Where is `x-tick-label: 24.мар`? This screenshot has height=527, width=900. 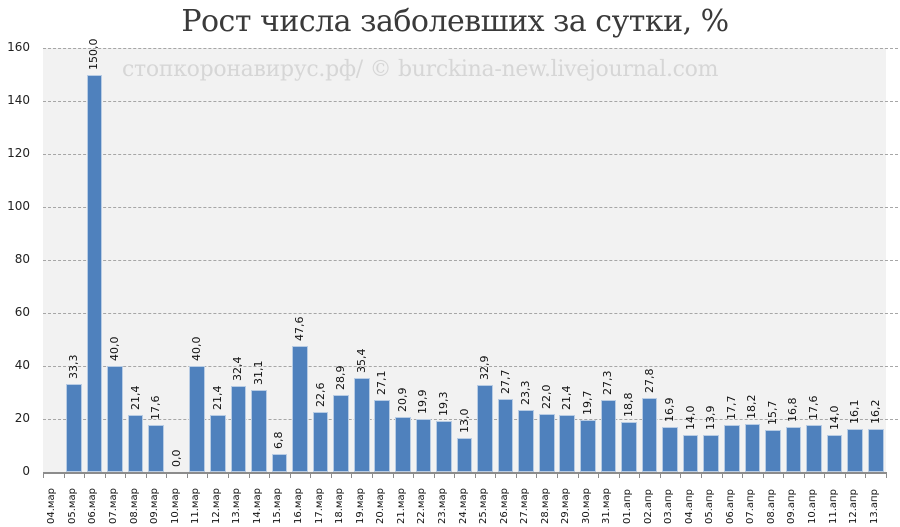 x-tick-label: 24.мар is located at coordinates (463, 506).